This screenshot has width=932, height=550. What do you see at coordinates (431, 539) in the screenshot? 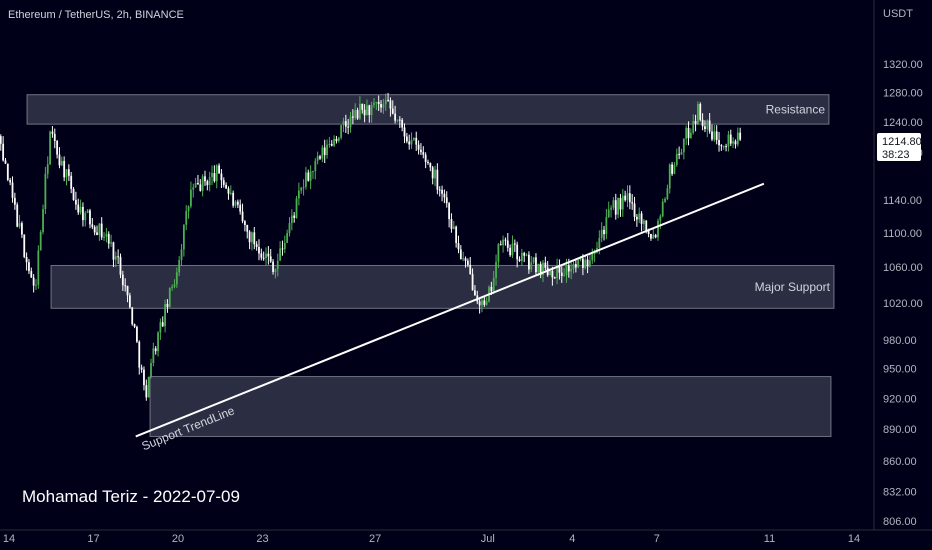
I see `time-axis-ticks: 14 17 20 23 27 Jul 4 7 11 14` at bounding box center [431, 539].